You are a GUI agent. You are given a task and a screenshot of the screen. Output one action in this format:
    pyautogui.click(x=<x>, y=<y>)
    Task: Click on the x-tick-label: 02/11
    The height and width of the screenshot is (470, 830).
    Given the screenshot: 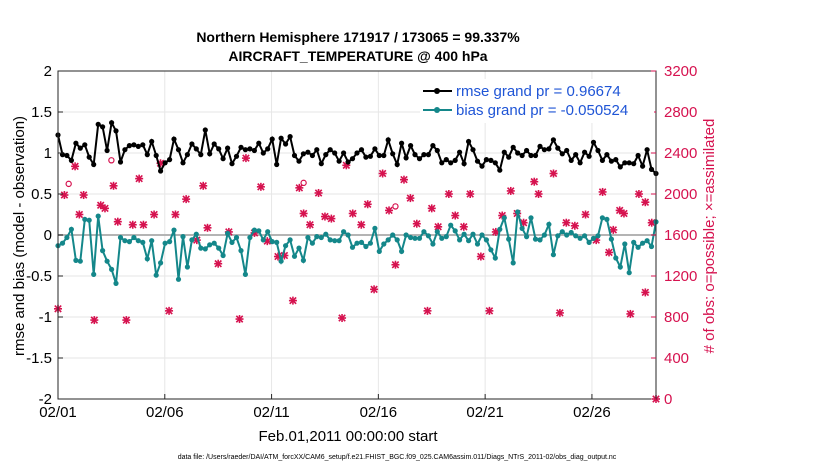 What is the action you would take?
    pyautogui.click(x=271, y=412)
    